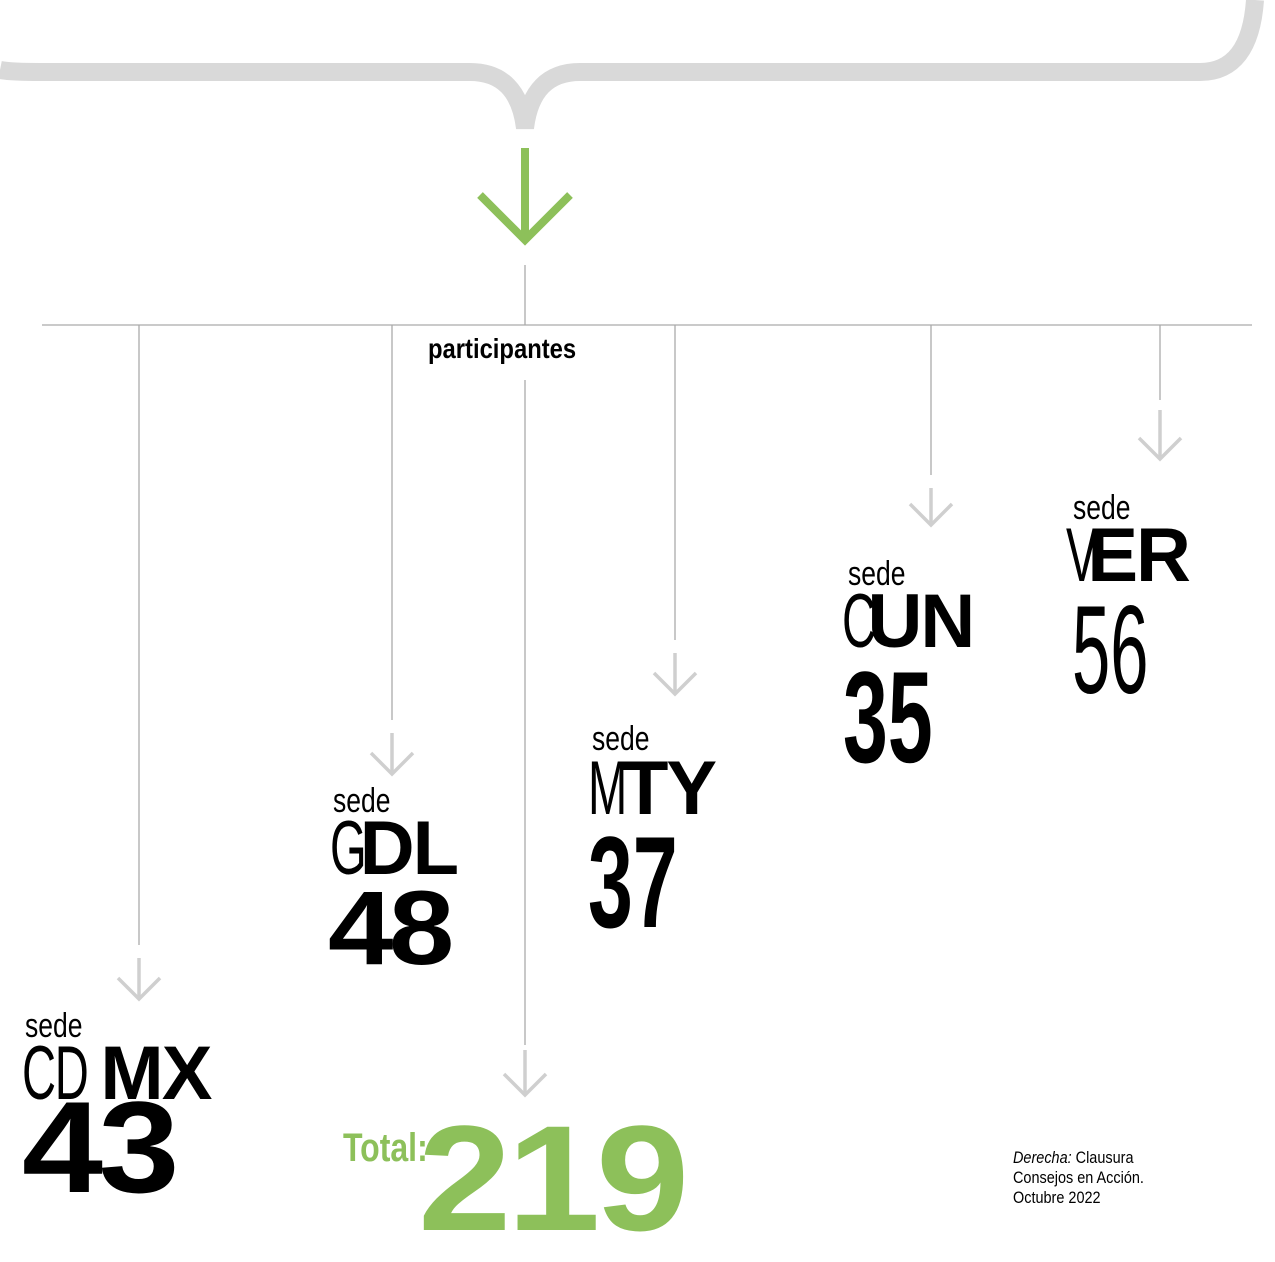 The height and width of the screenshot is (1262, 1275). Describe the element at coordinates (1139, 555) in the screenshot. I see `code-bold: ER` at that location.